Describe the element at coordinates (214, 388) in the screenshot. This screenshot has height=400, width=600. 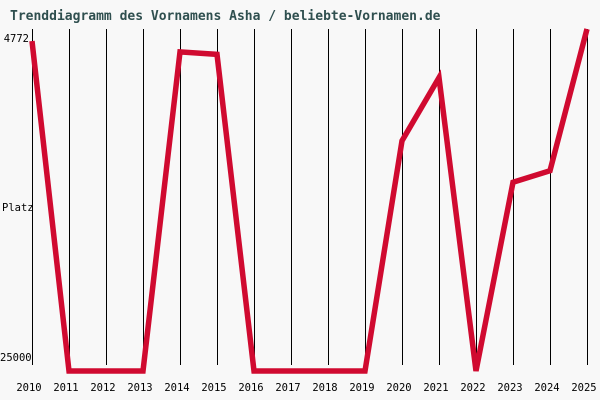
I see `x-tick-label-2015: 2015` at that location.